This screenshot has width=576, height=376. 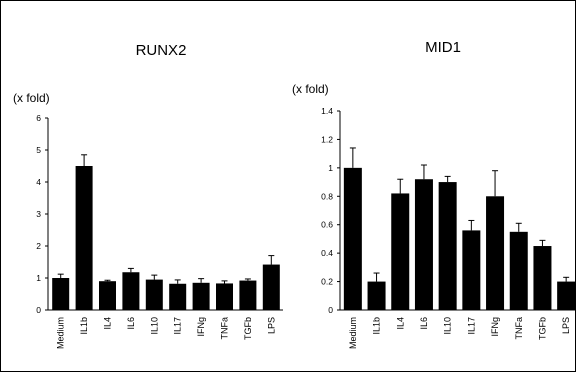 I want to click on y-tick-label: 1.2, so click(x=327, y=139).